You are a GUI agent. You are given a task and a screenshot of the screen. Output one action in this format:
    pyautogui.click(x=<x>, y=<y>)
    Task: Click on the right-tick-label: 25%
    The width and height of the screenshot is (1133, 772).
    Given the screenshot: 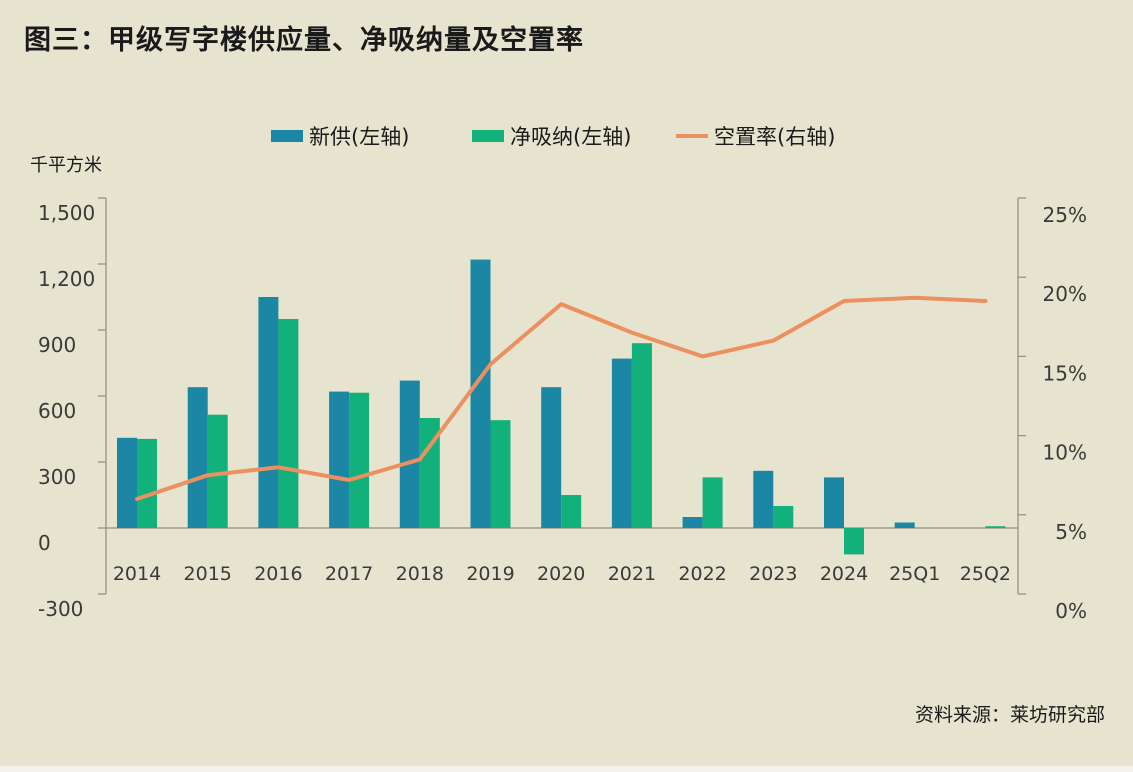 What is the action you would take?
    pyautogui.click(x=1065, y=215)
    